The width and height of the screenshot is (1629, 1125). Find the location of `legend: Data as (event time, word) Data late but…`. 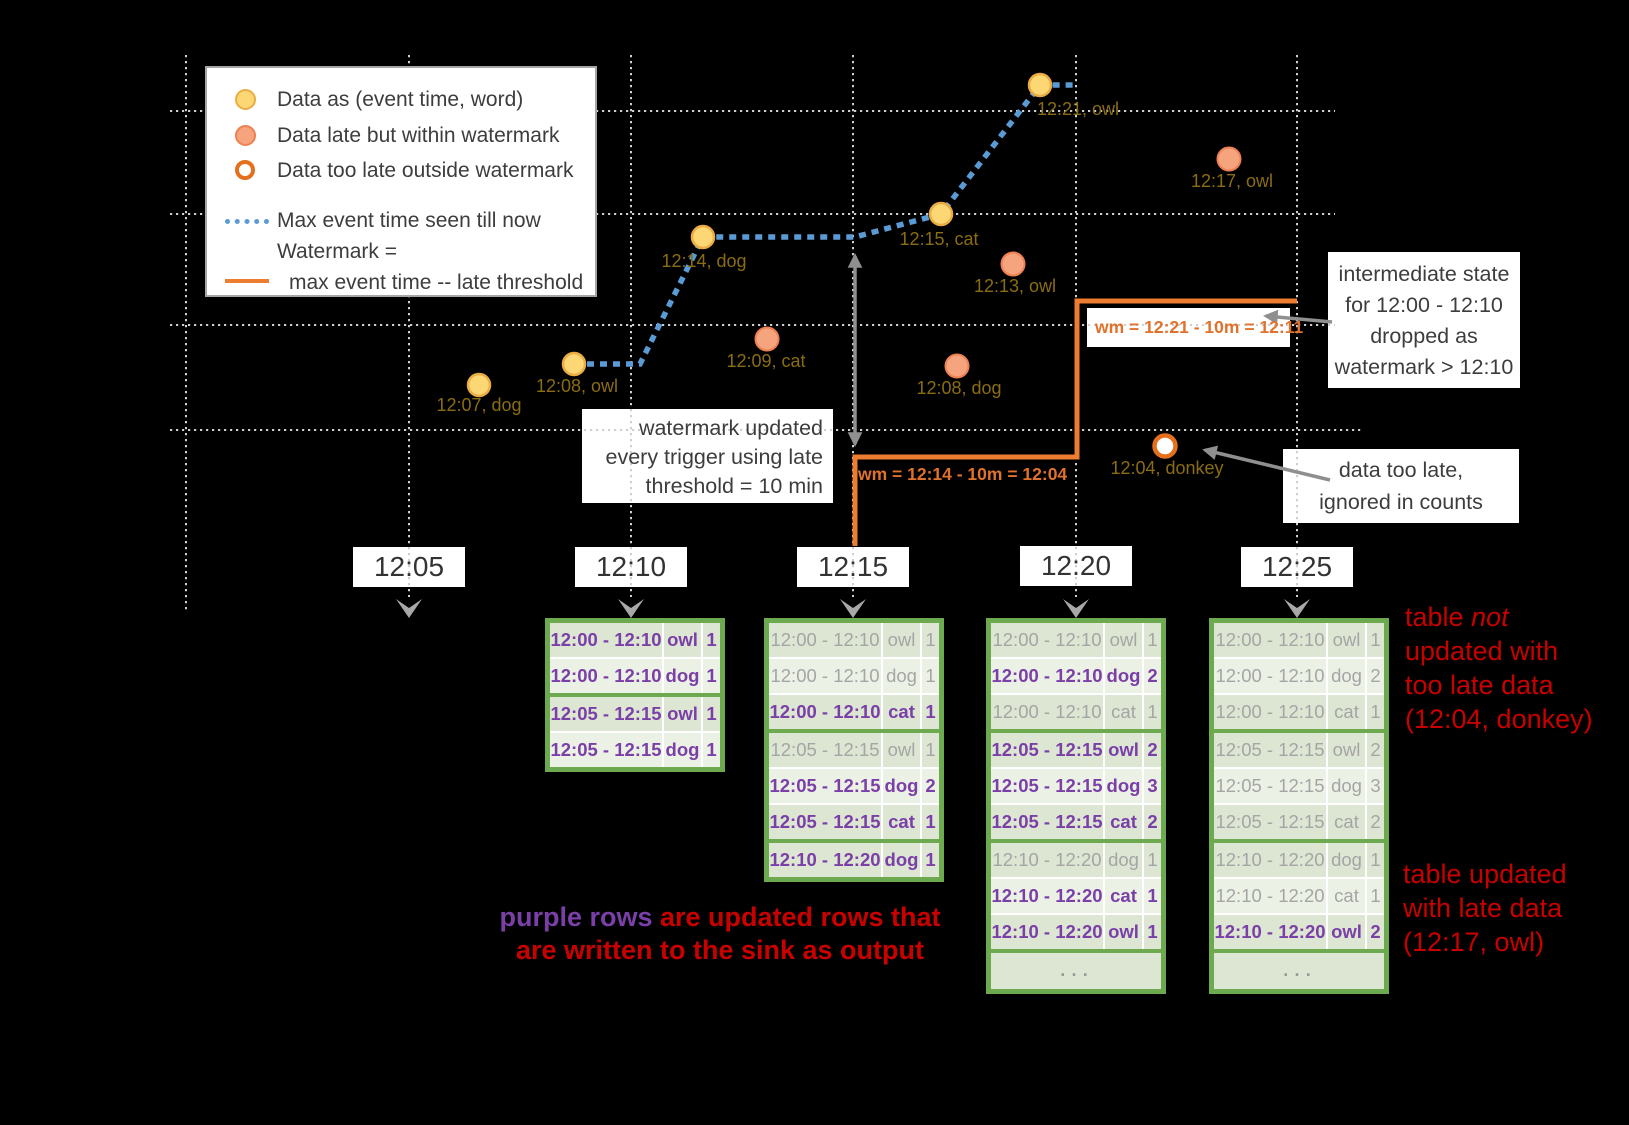

legend: Data as (event time, word) Data late but… is located at coordinates (401, 181).